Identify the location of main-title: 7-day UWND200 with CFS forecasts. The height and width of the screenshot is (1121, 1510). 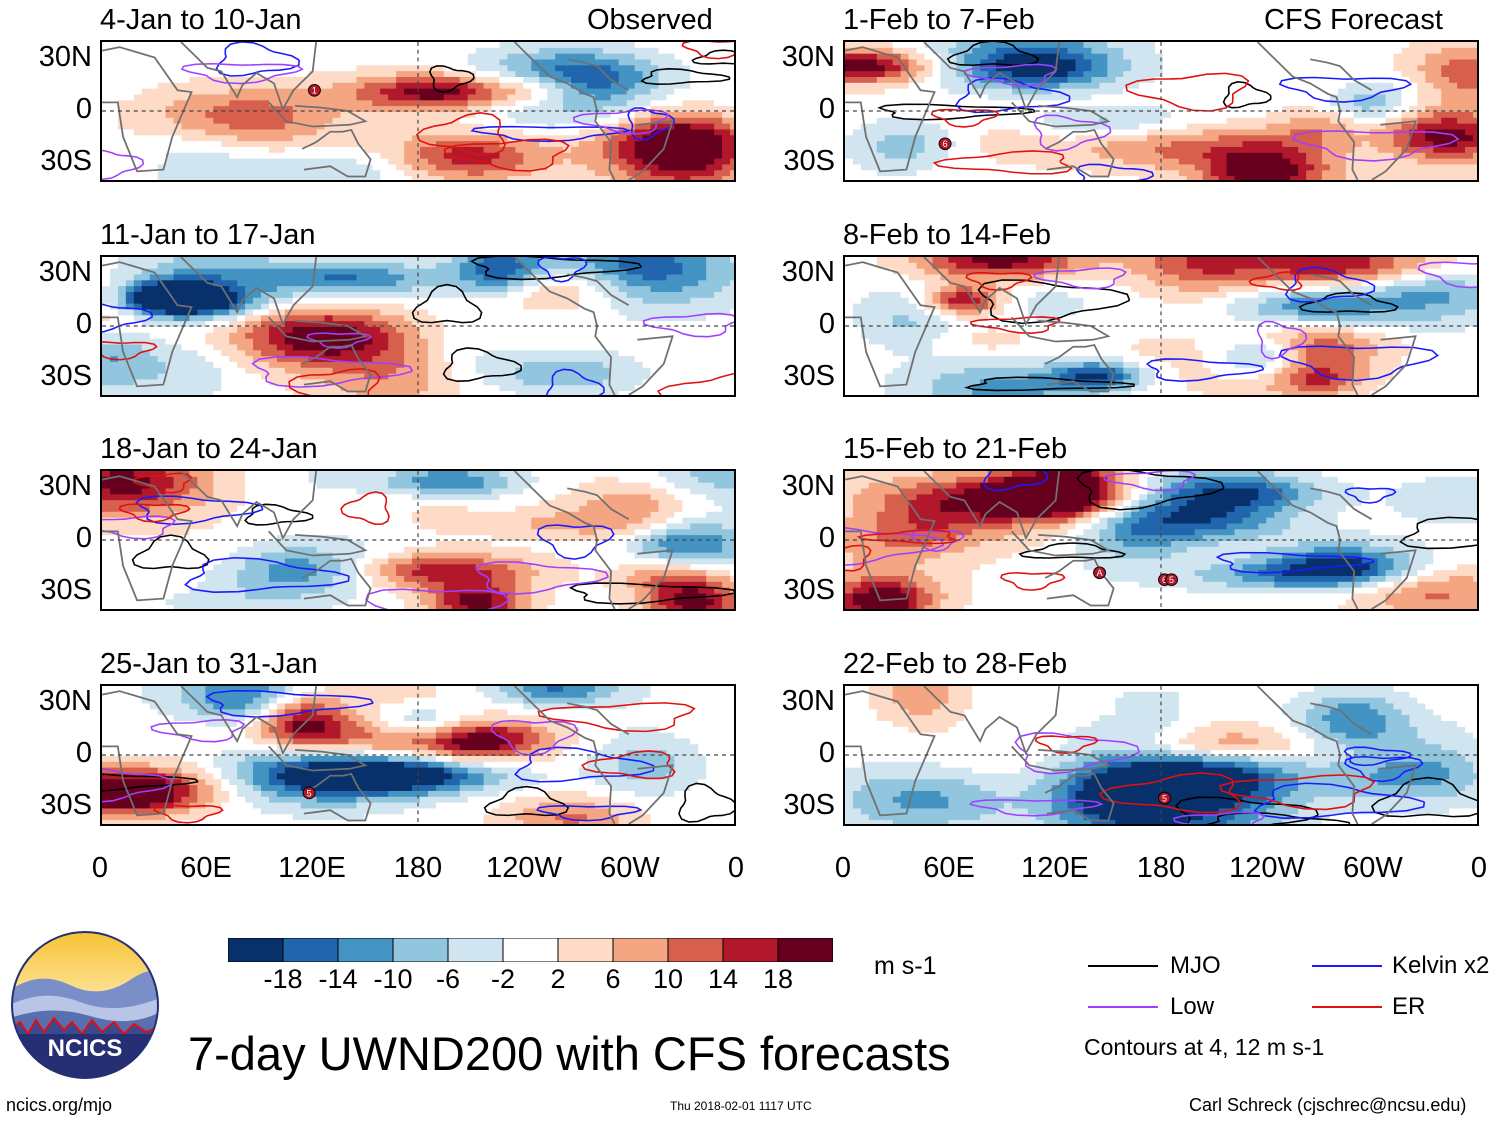
(569, 1053).